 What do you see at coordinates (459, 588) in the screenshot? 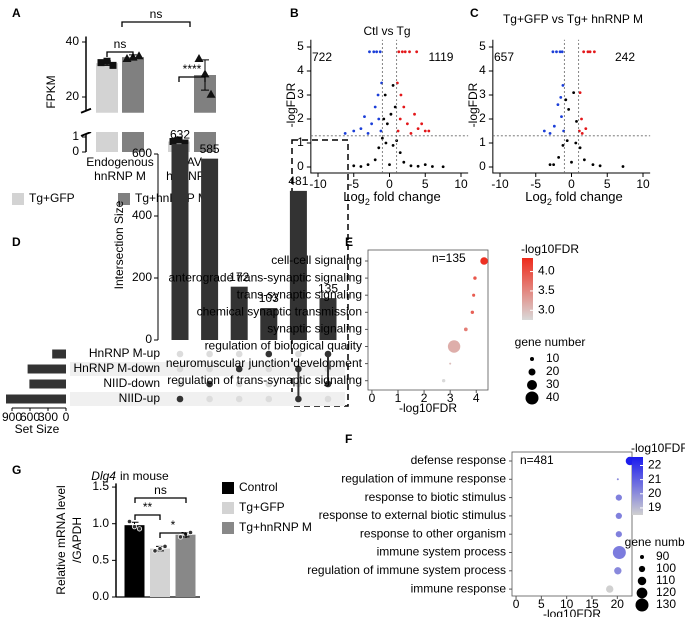
I see `term-label: immune response` at bounding box center [459, 588].